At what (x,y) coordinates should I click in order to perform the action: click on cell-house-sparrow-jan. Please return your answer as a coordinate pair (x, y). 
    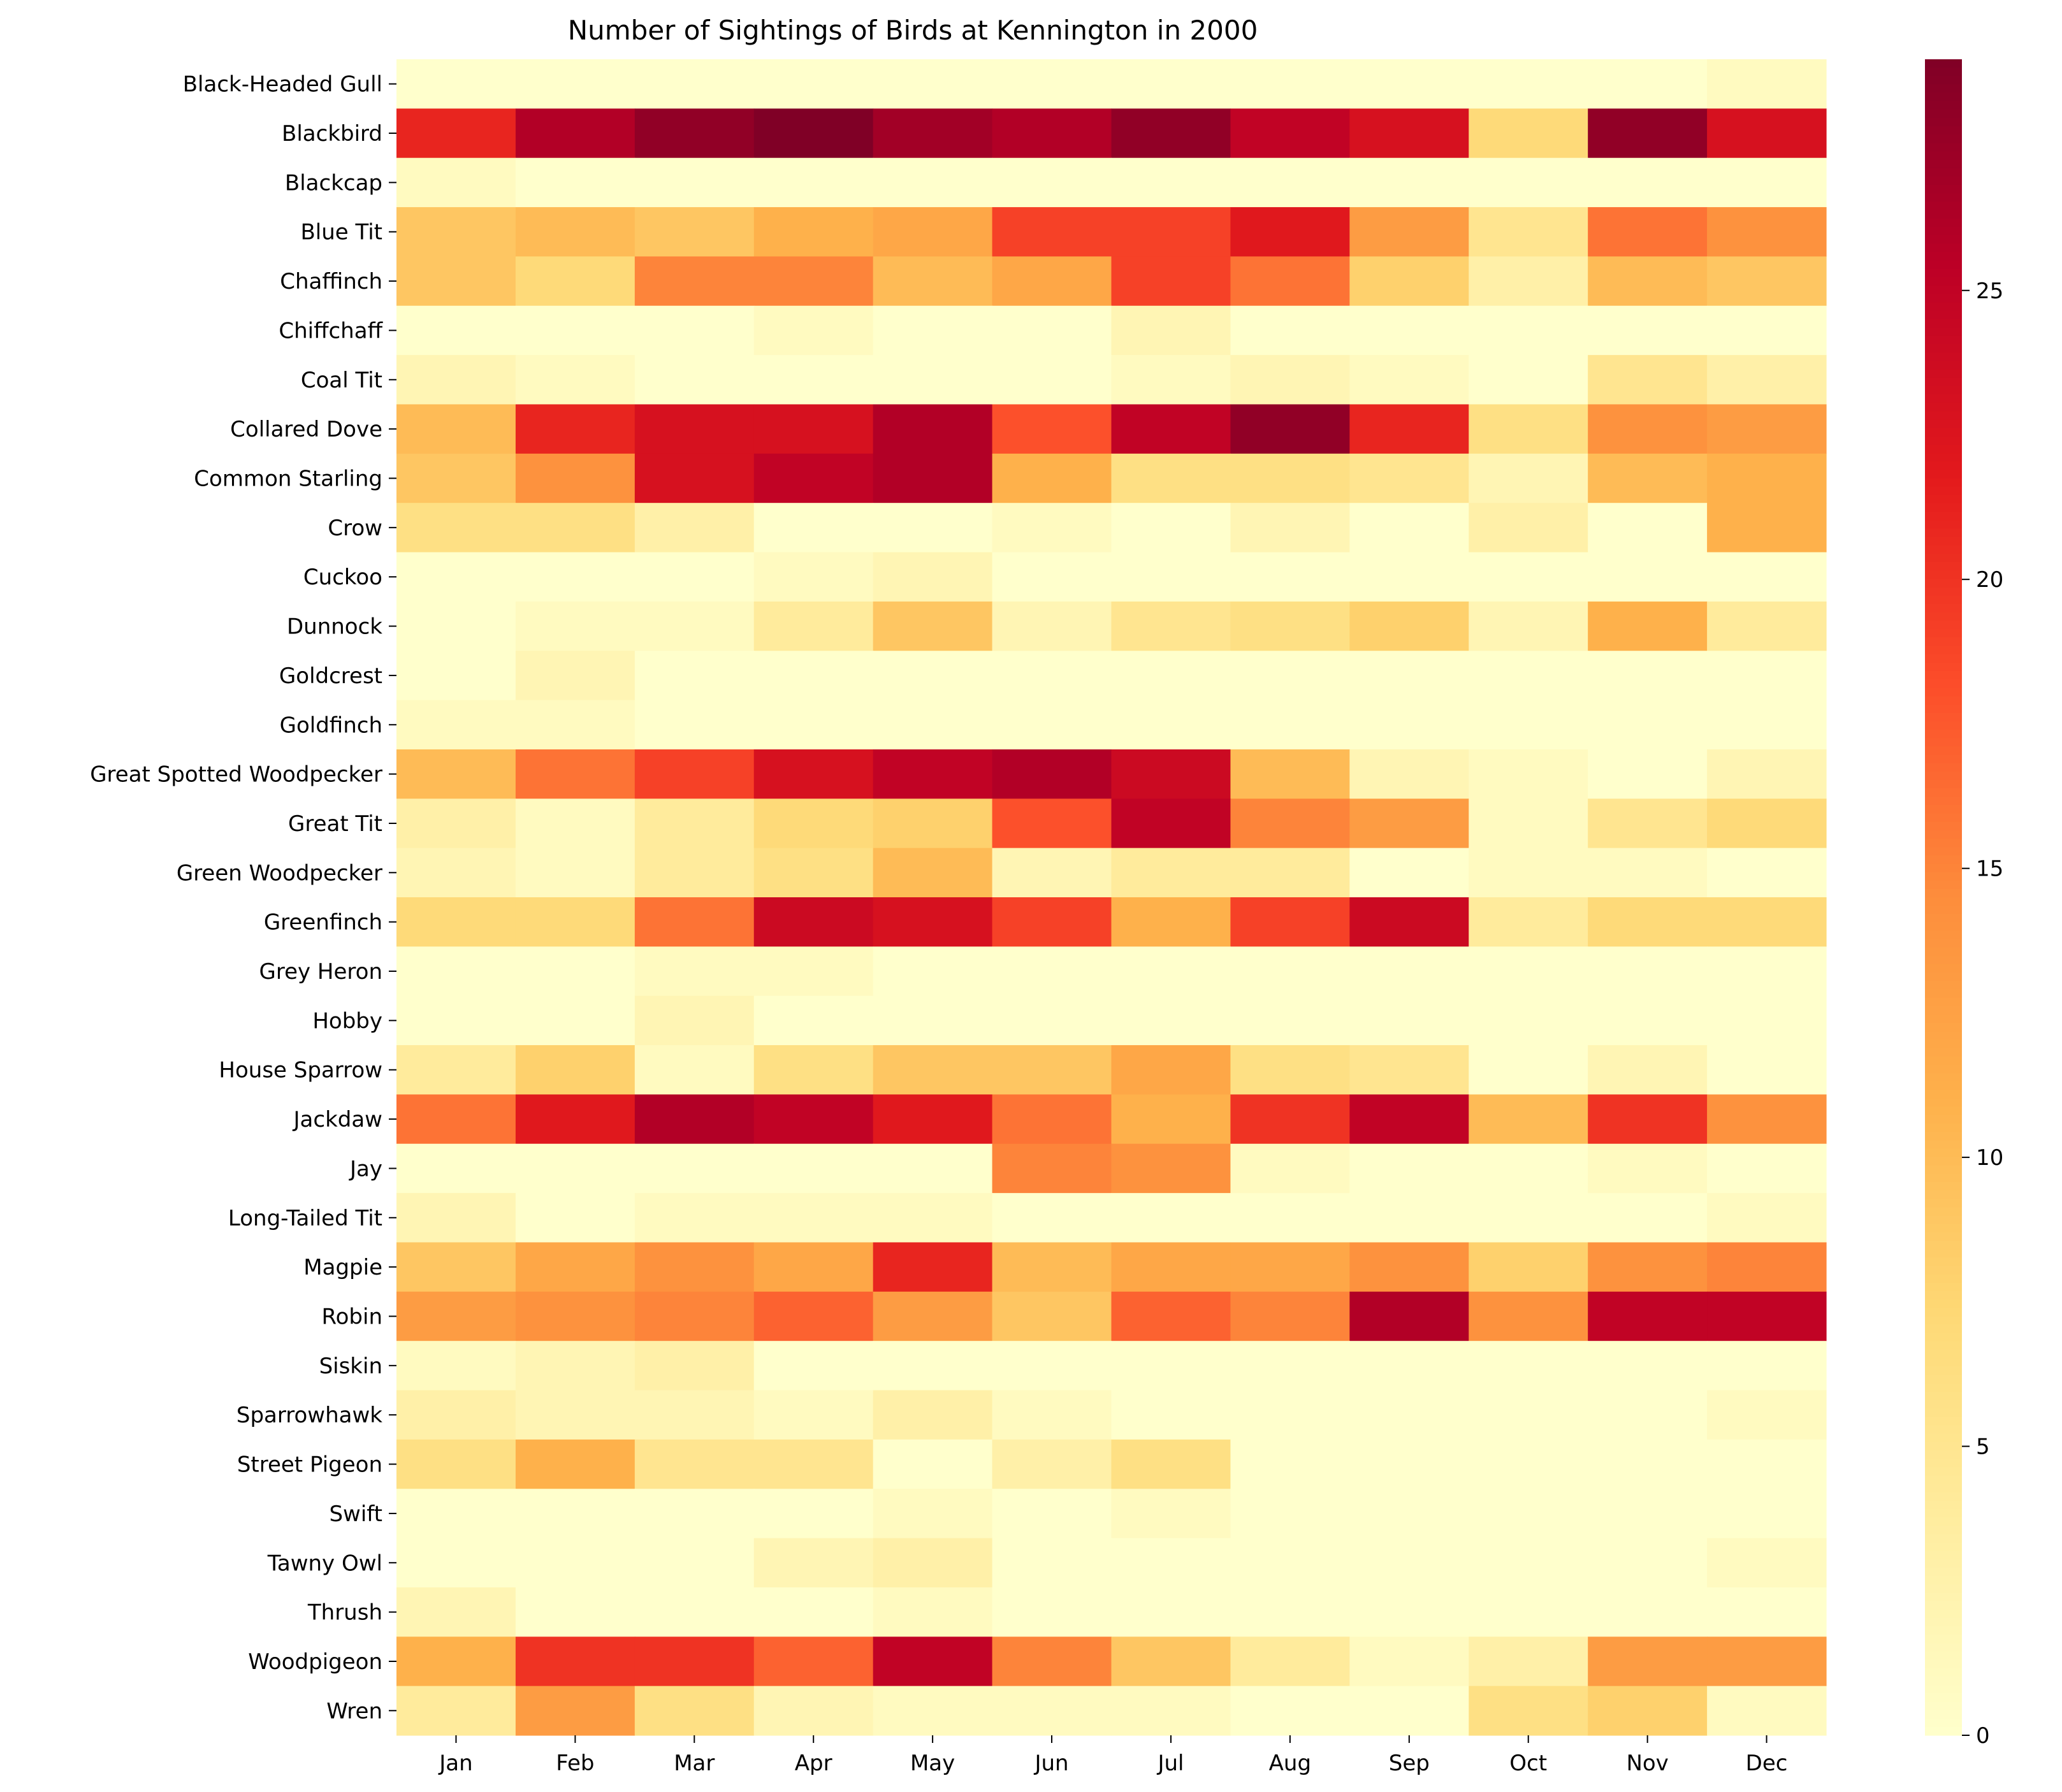
    Looking at the image, I should click on (456, 1070).